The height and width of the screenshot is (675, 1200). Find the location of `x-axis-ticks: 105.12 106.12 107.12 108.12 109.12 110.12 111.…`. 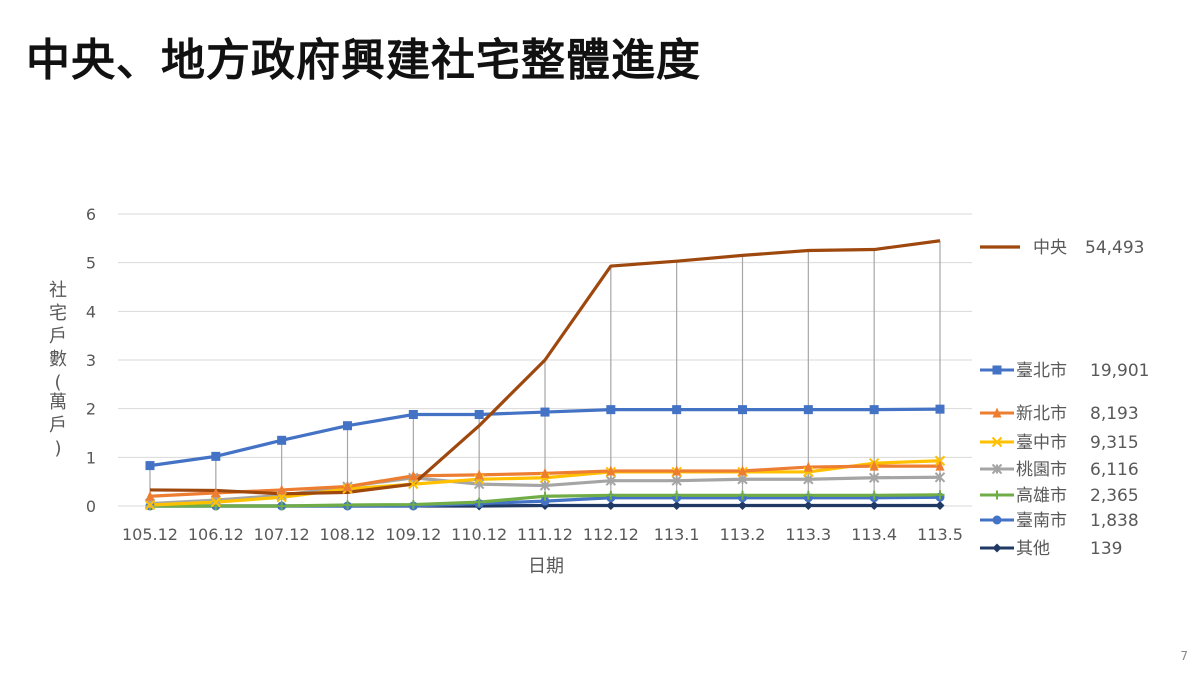

x-axis-ticks: 105.12 106.12 107.12 108.12 109.12 110.12 111.… is located at coordinates (542, 534).